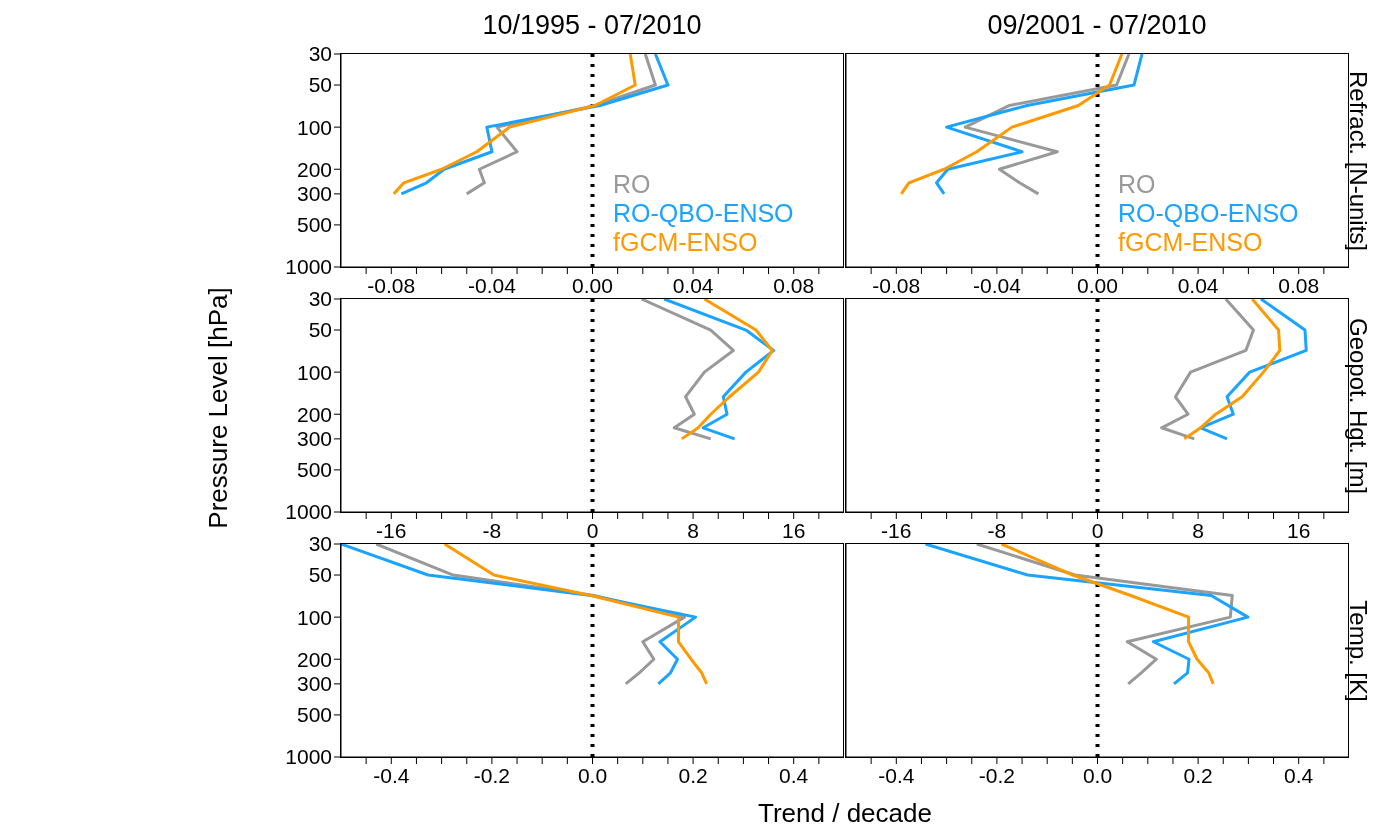  What do you see at coordinates (1358, 405) in the screenshot?
I see `y2-axis-title: Geopot. Hgt. [m]` at bounding box center [1358, 405].